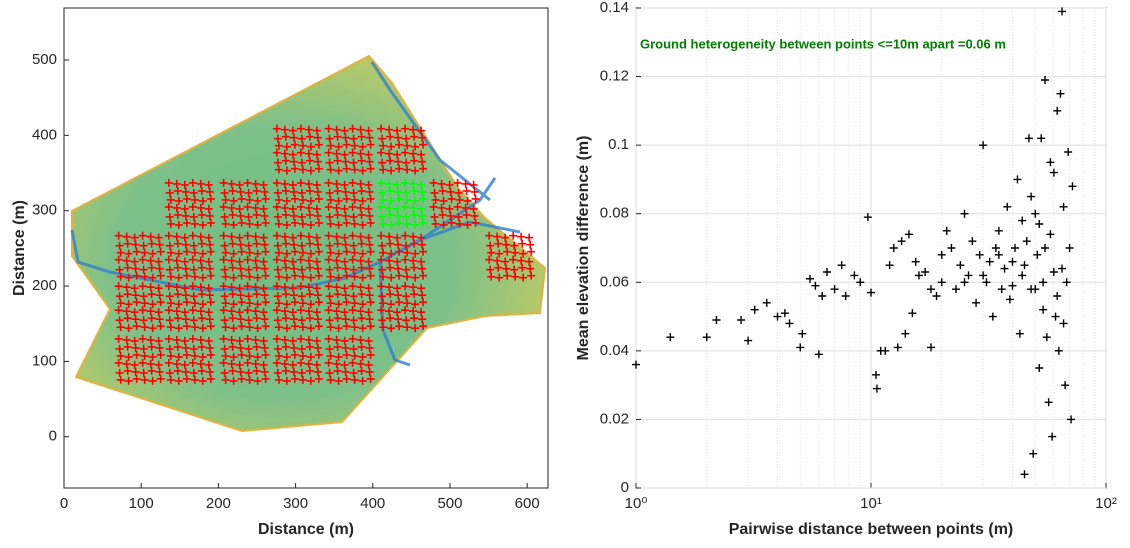  Describe the element at coordinates (614, 8) in the screenshot. I see `y-tick-label: 0.14` at that location.